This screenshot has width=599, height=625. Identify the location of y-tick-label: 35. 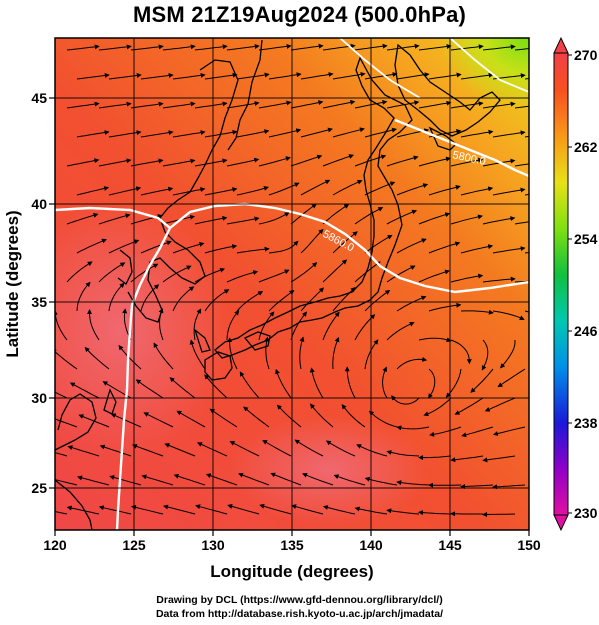
(39, 302).